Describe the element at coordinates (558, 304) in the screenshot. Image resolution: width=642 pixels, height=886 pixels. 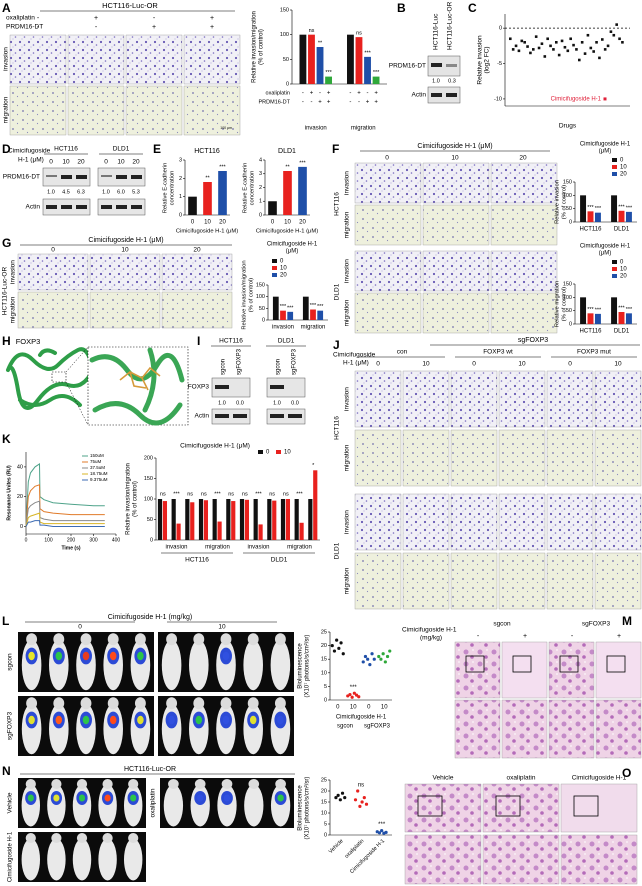
I see `y-axis-label: Relative migration` at that location.